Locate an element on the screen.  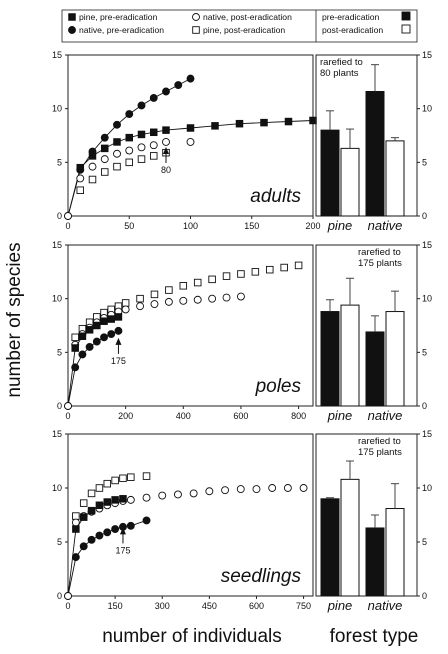
x-tick-label: 100 is located at coordinates (190, 226).